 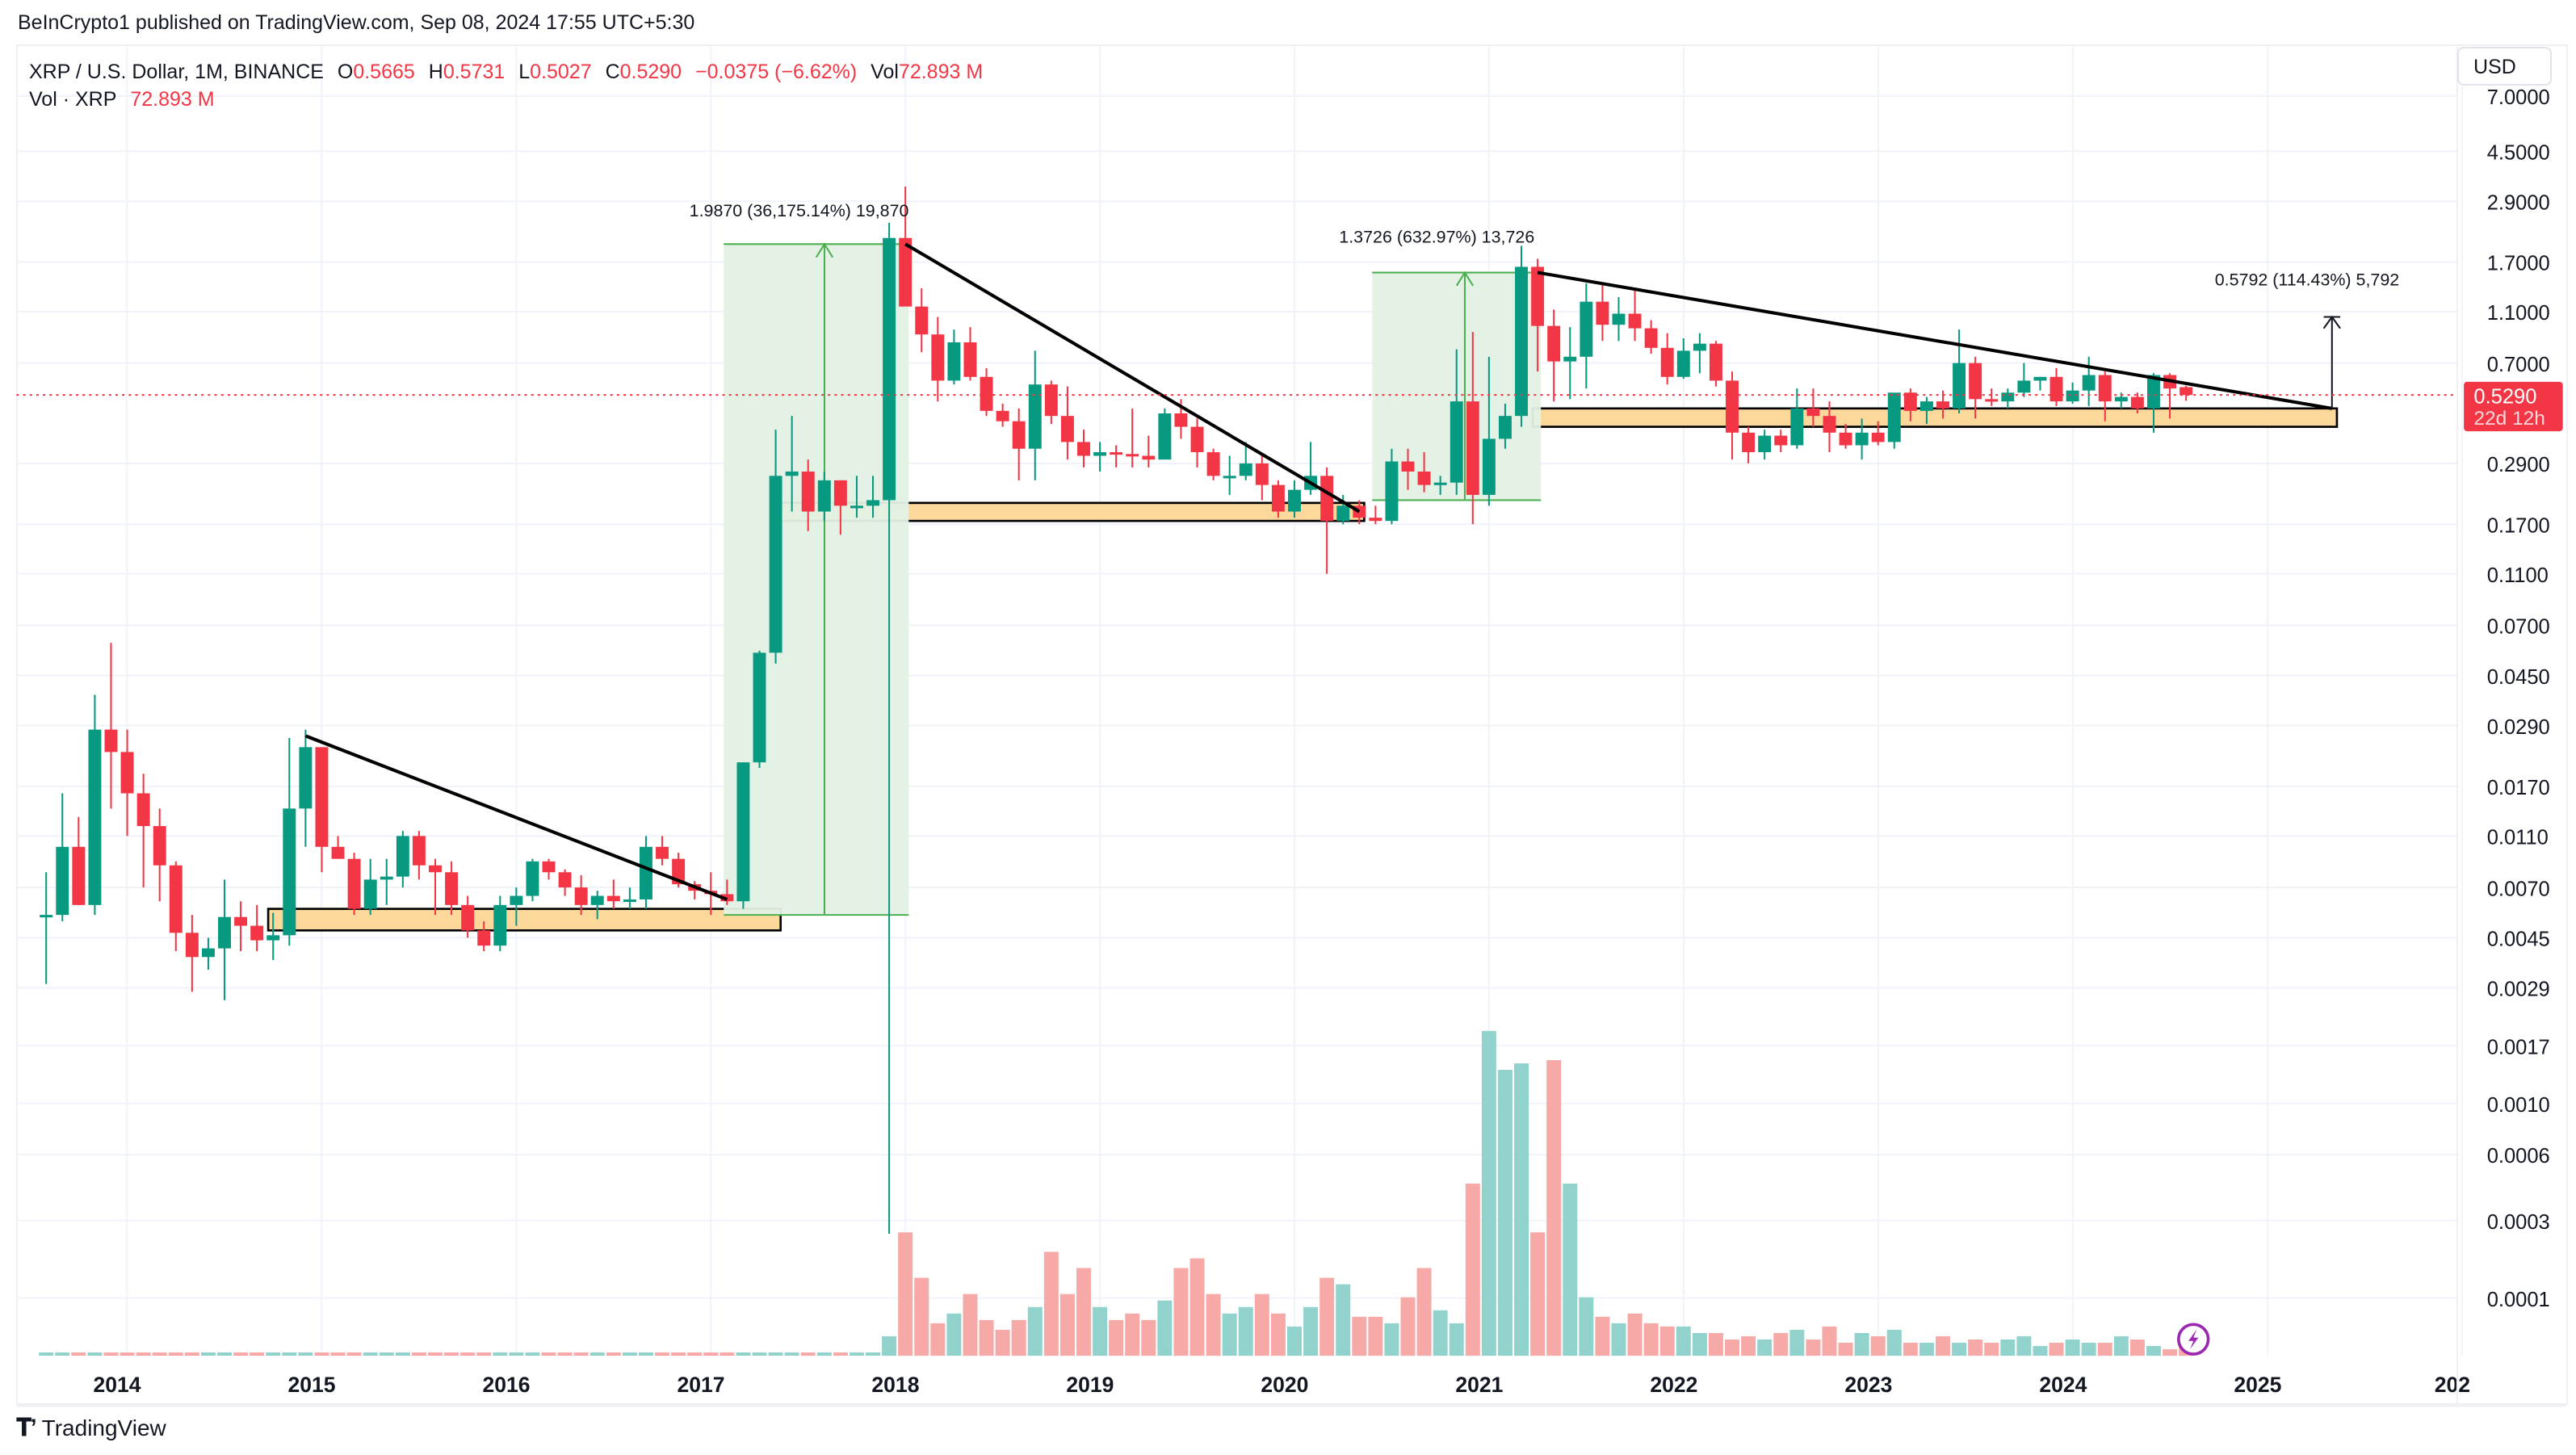 I want to click on price-tick: 0.0170, so click(x=2518, y=788).